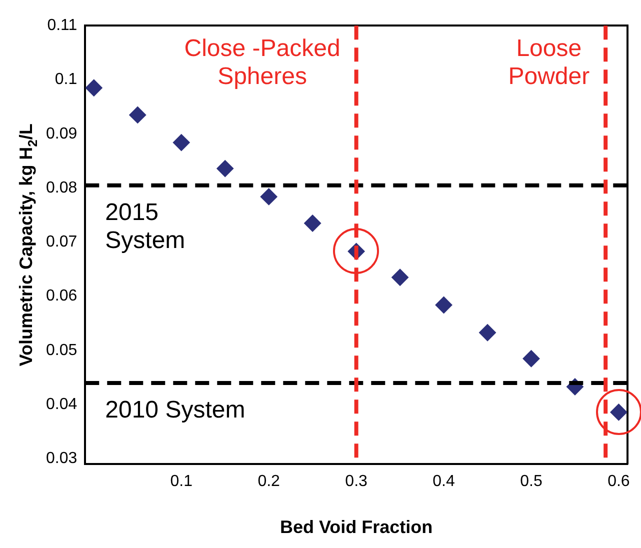 The width and height of the screenshot is (641, 548). What do you see at coordinates (62, 296) in the screenshot?
I see `y-tick-label: 0.06` at bounding box center [62, 296].